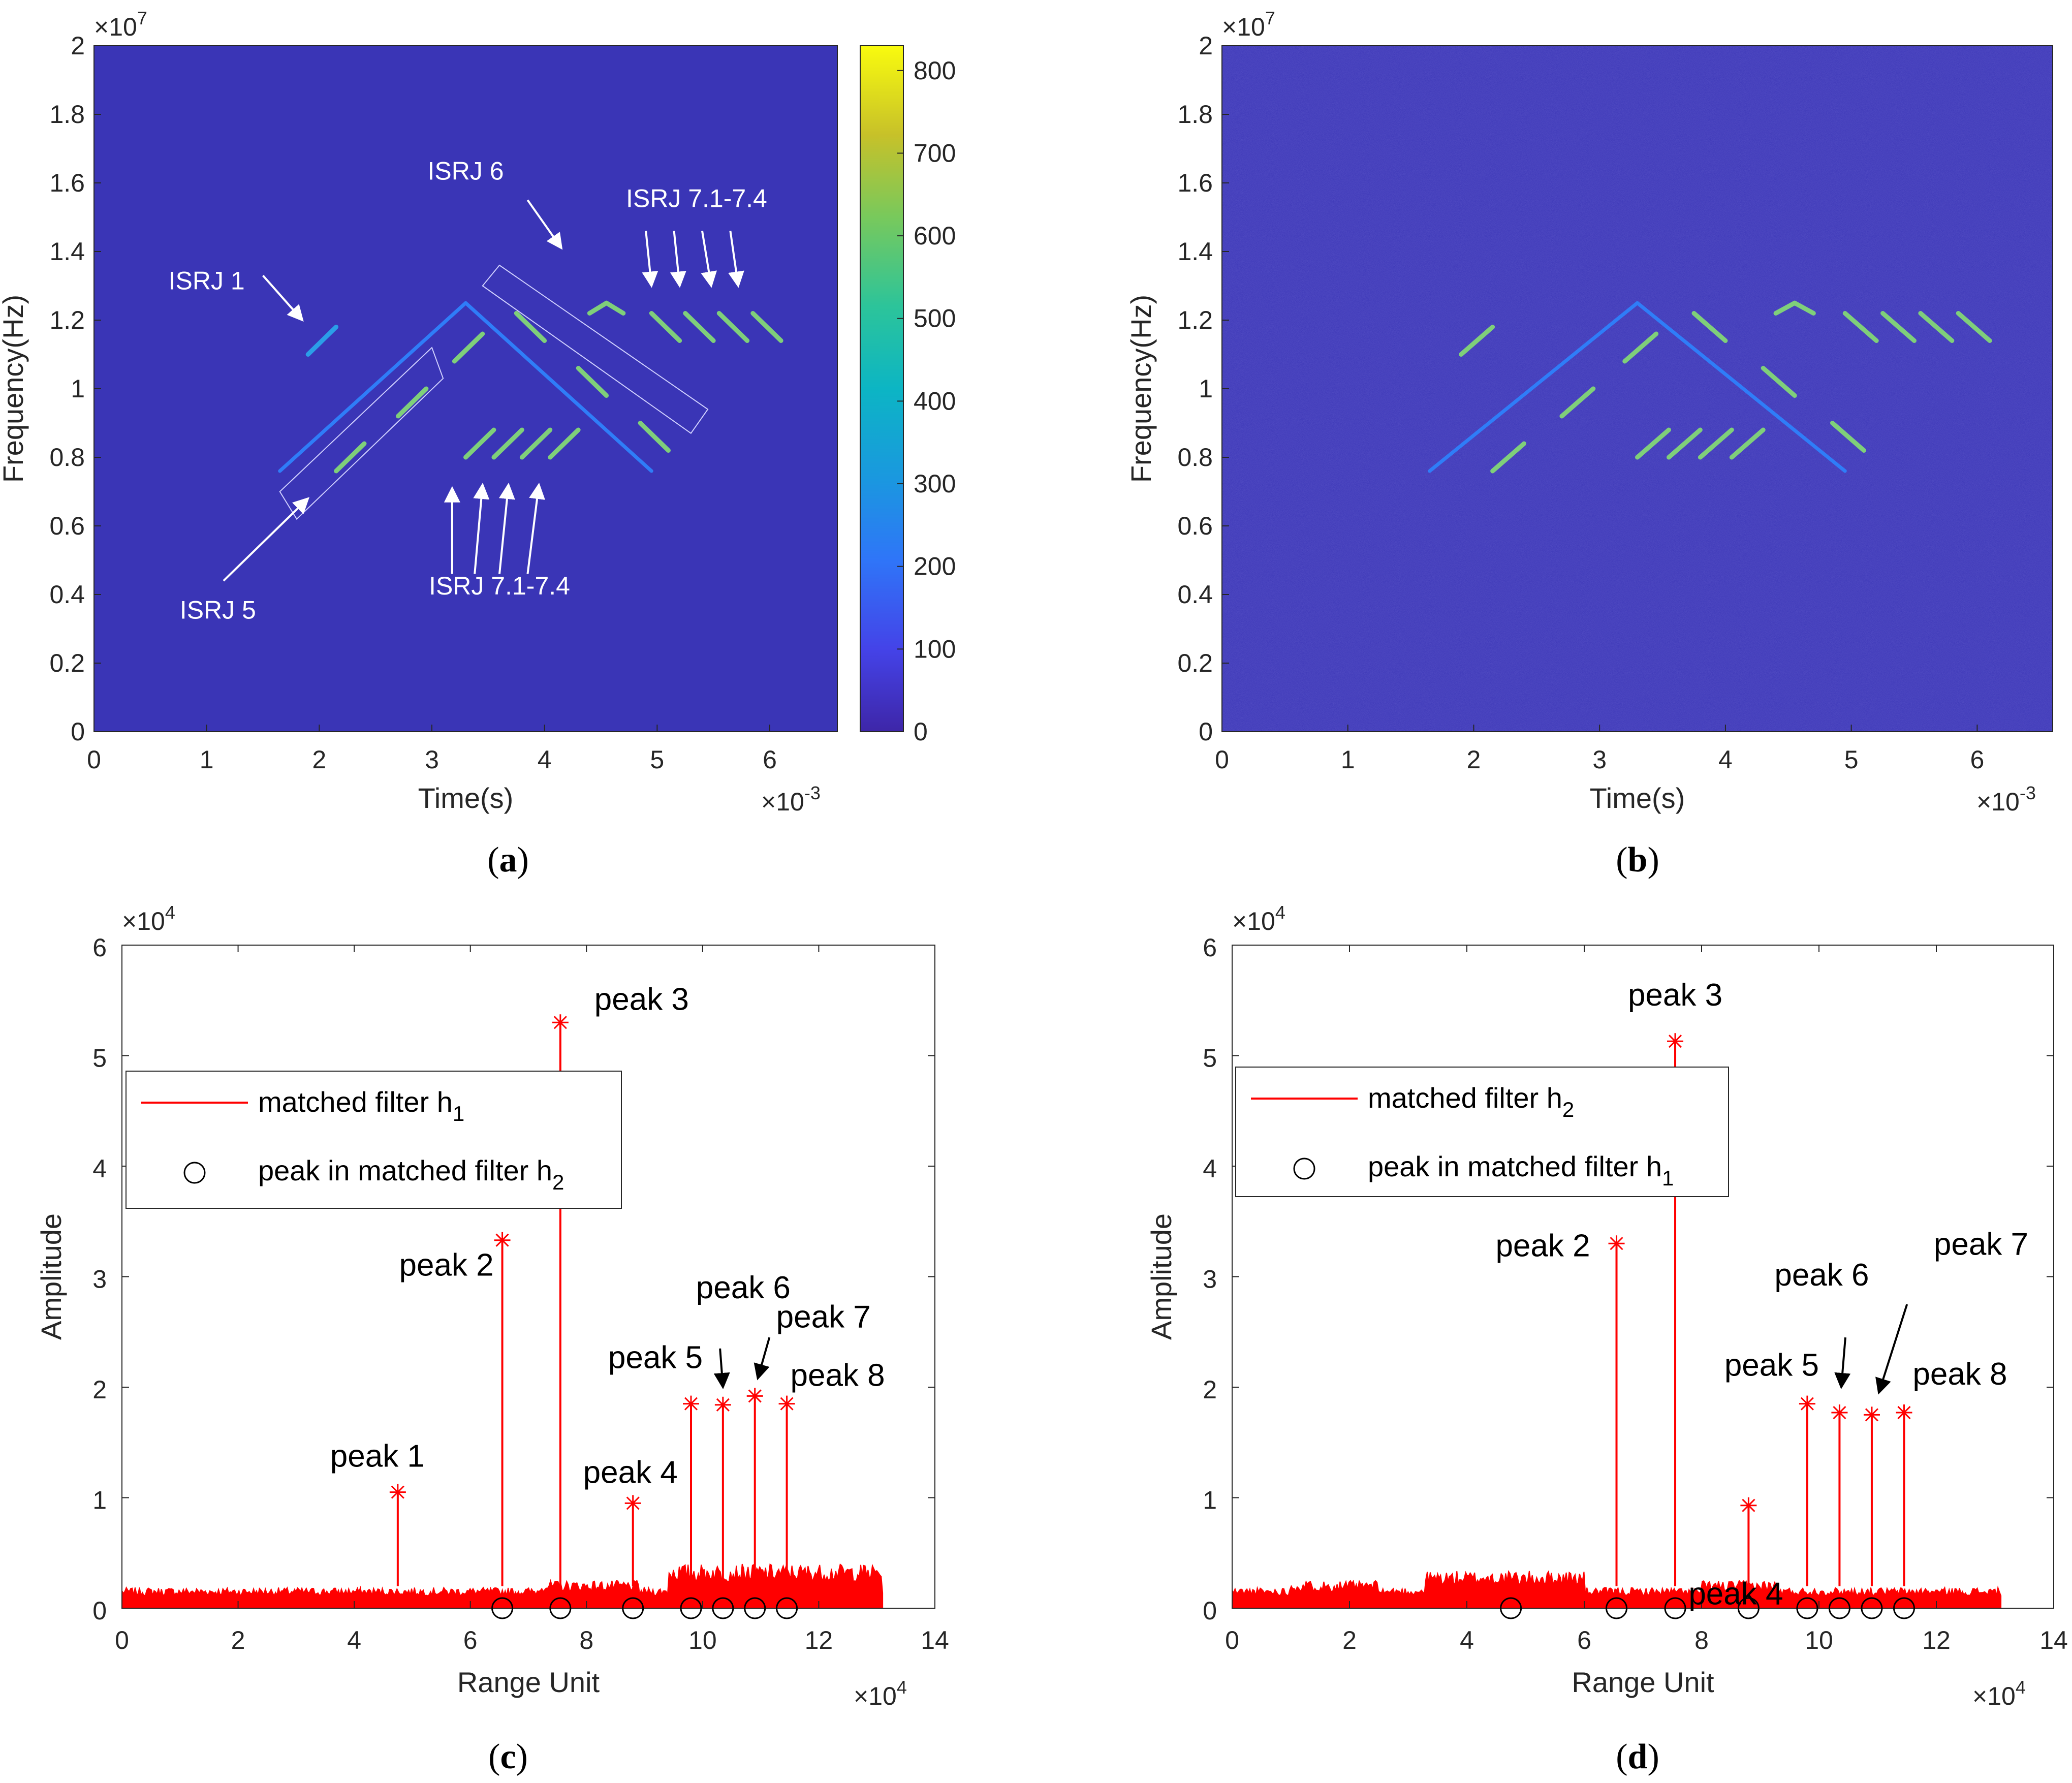  Describe the element at coordinates (875, 1696) in the screenshot. I see `x-exponent-label-base: ×10` at that location.